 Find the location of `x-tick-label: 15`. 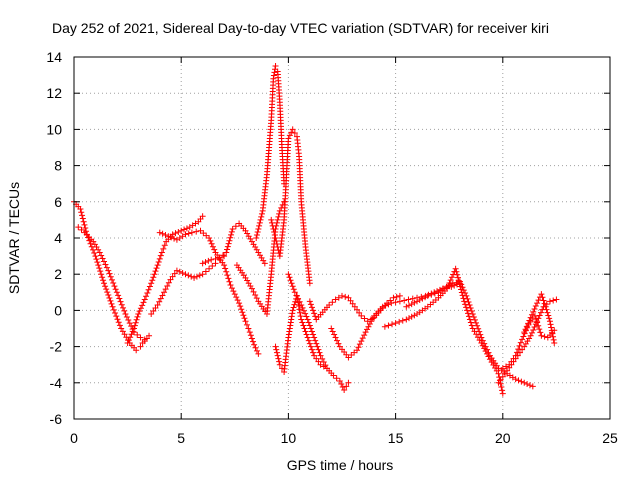

x-tick-label: 15 is located at coordinates (396, 438).